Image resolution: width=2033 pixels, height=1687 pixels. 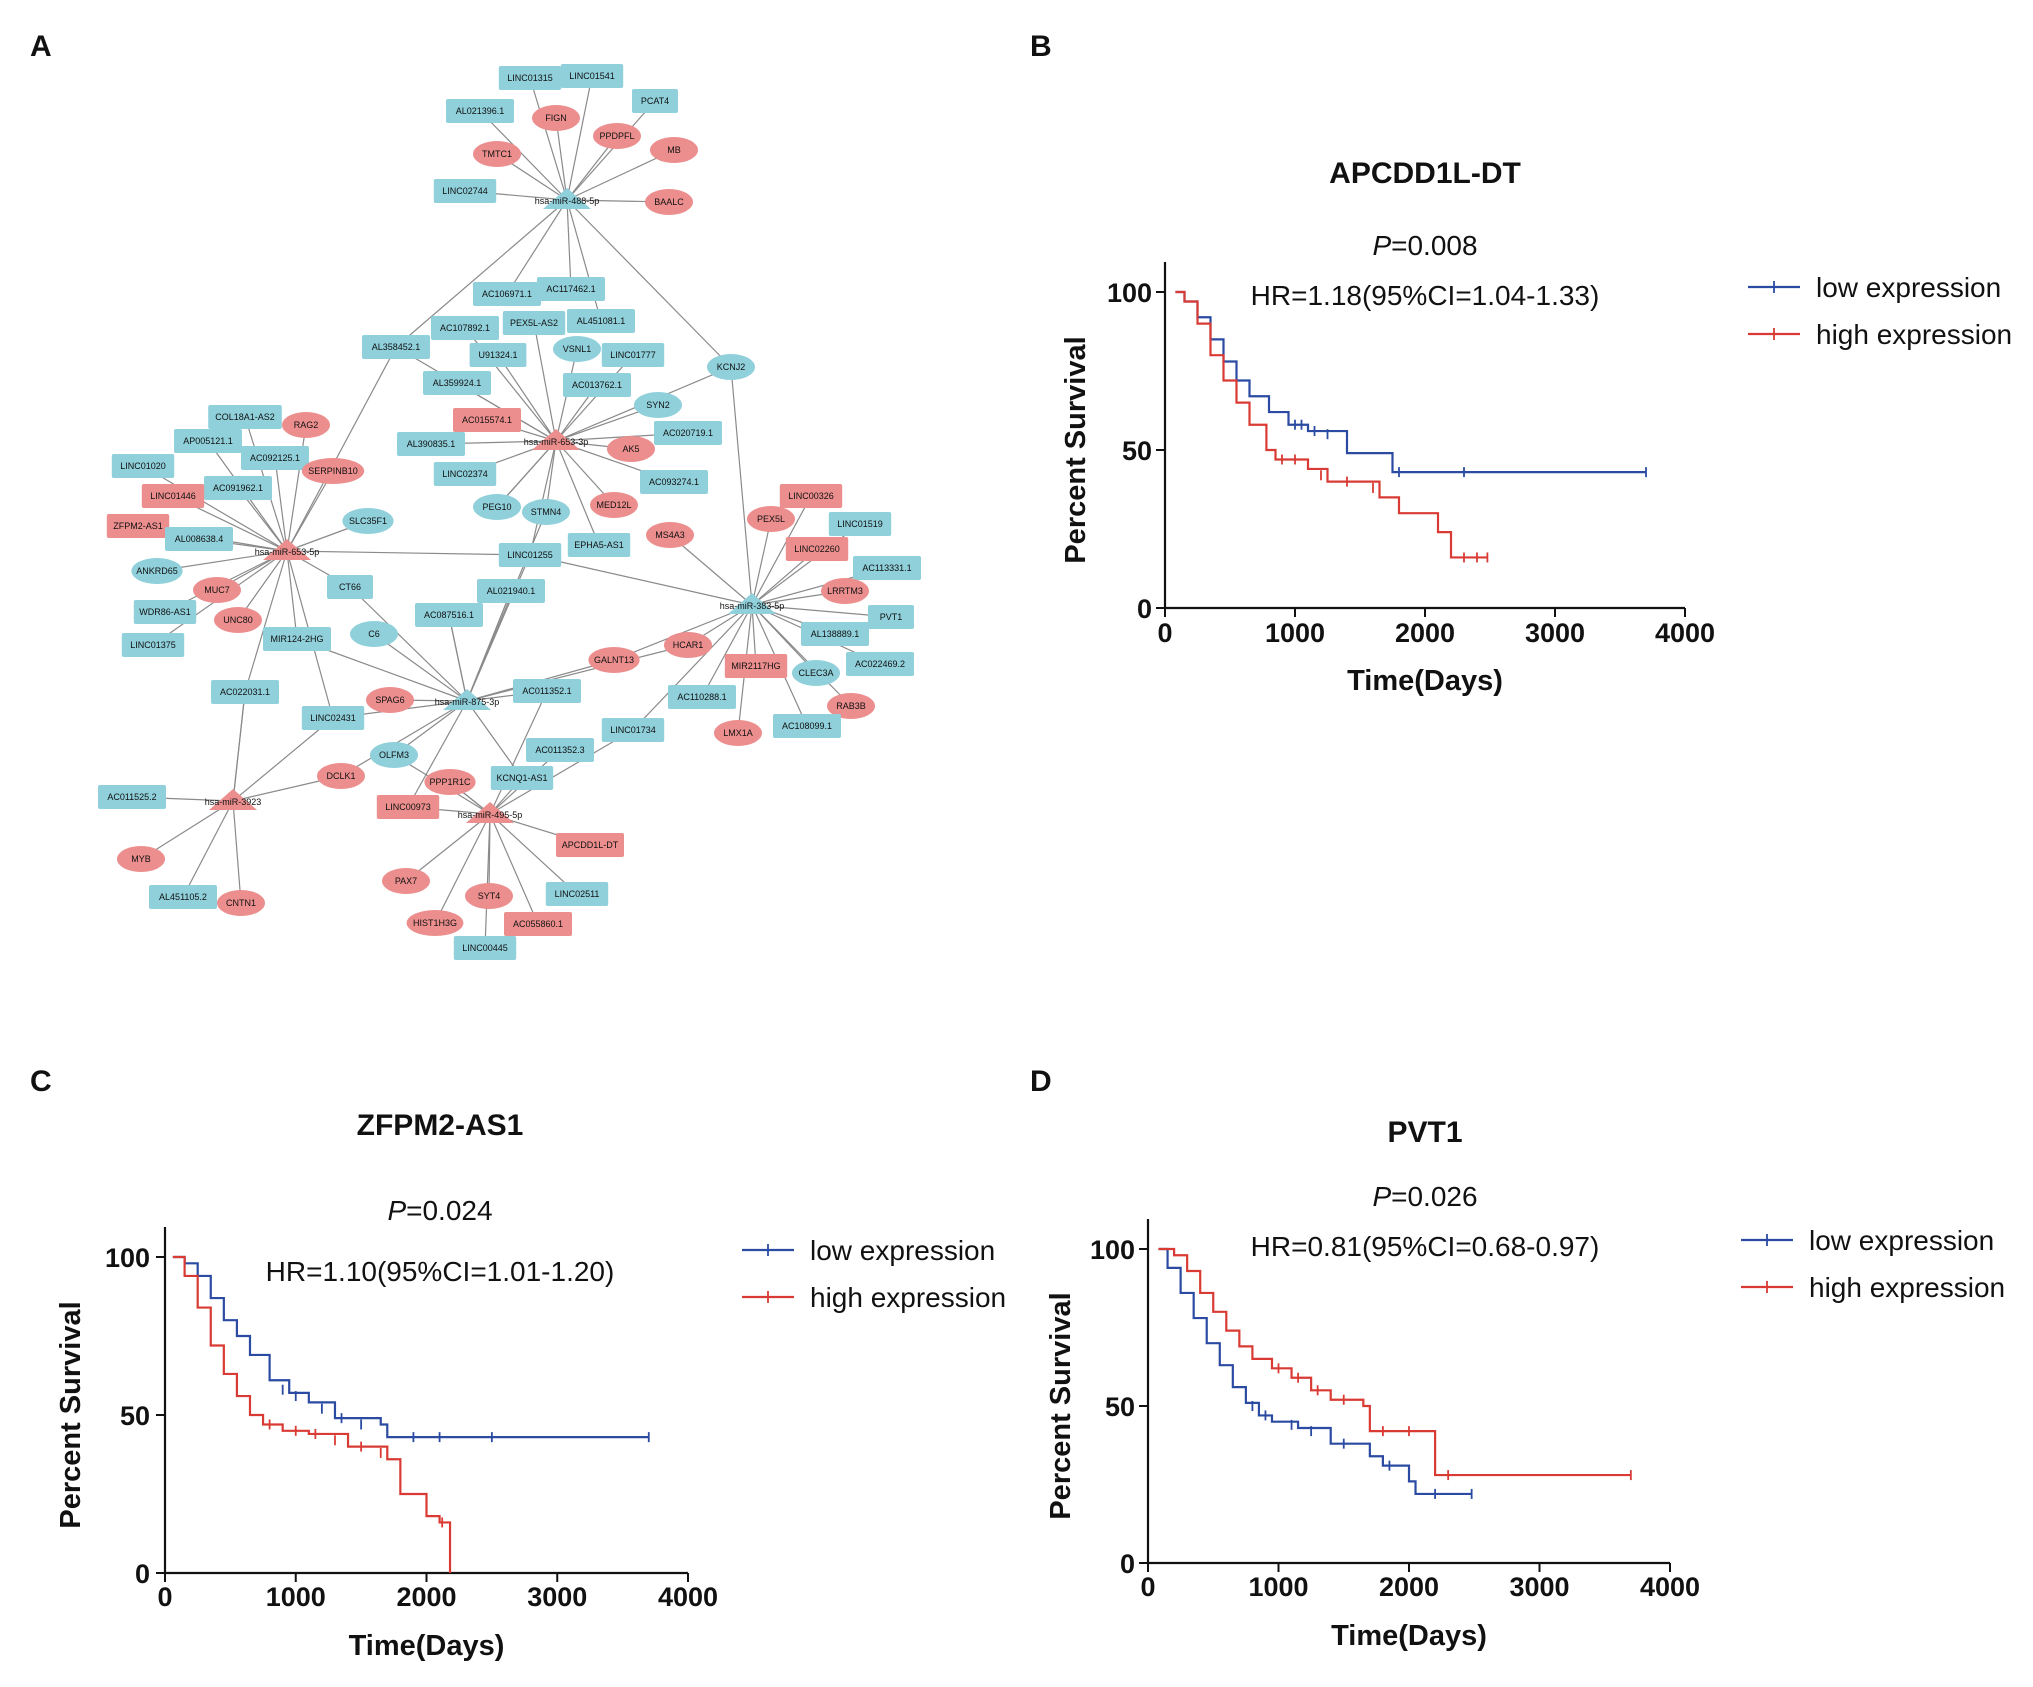 I want to click on node-label: BAALC, so click(x=669, y=202).